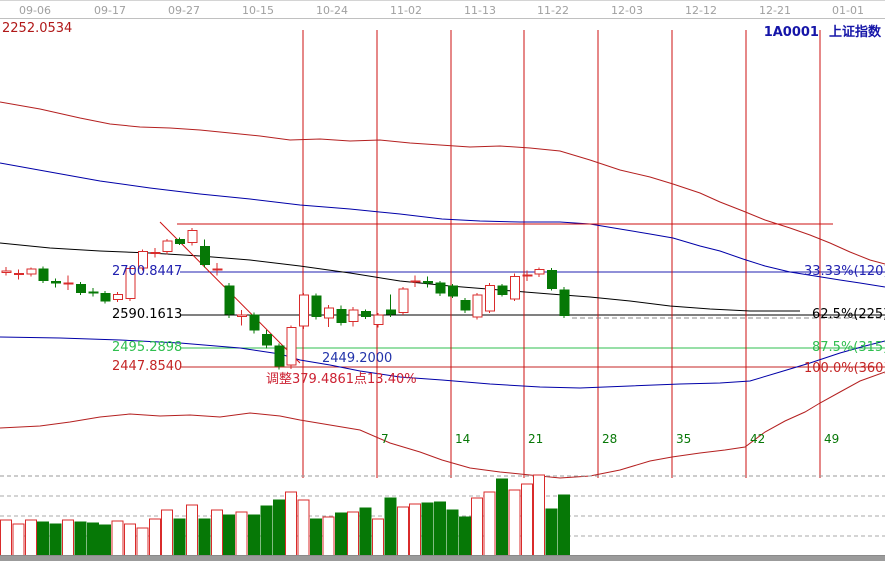 This screenshot has height=561, width=885. I want to click on cycle-day-label: 7, so click(385, 439).